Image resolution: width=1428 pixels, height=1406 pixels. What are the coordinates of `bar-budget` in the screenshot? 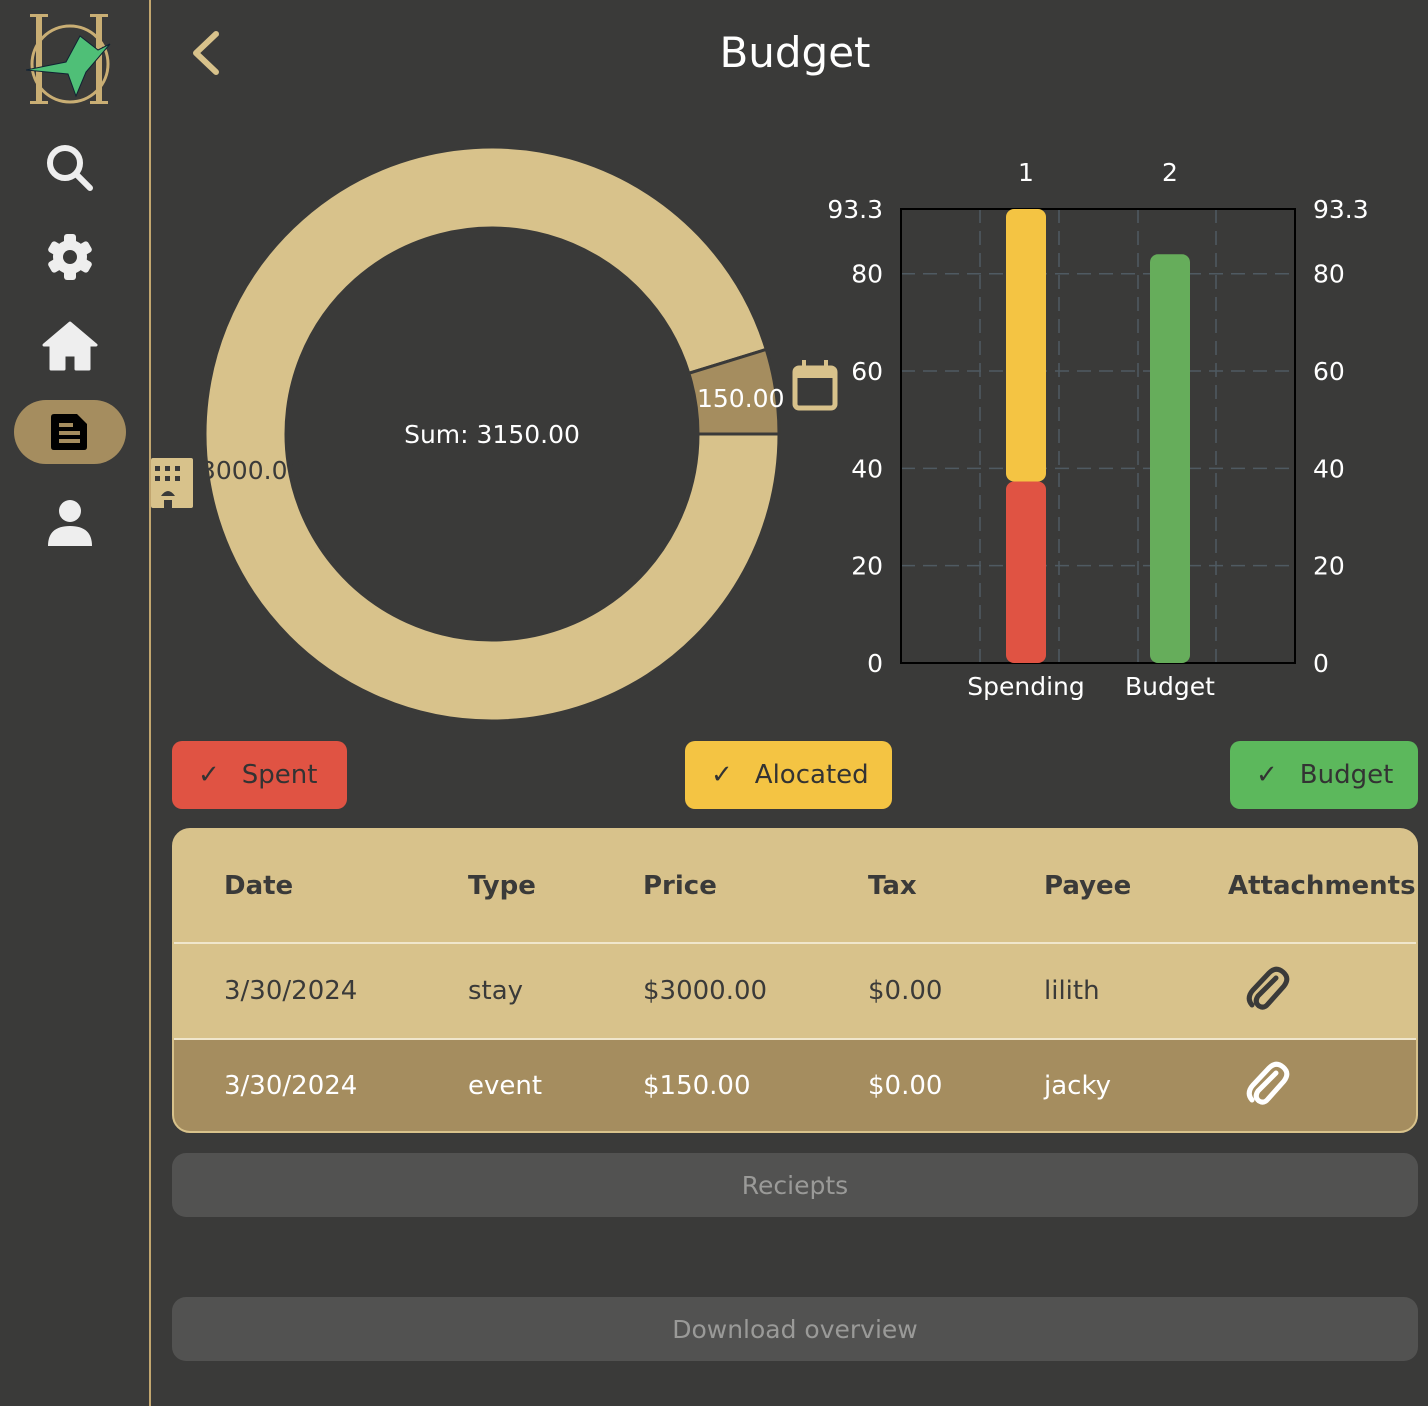 It's located at (1170, 458).